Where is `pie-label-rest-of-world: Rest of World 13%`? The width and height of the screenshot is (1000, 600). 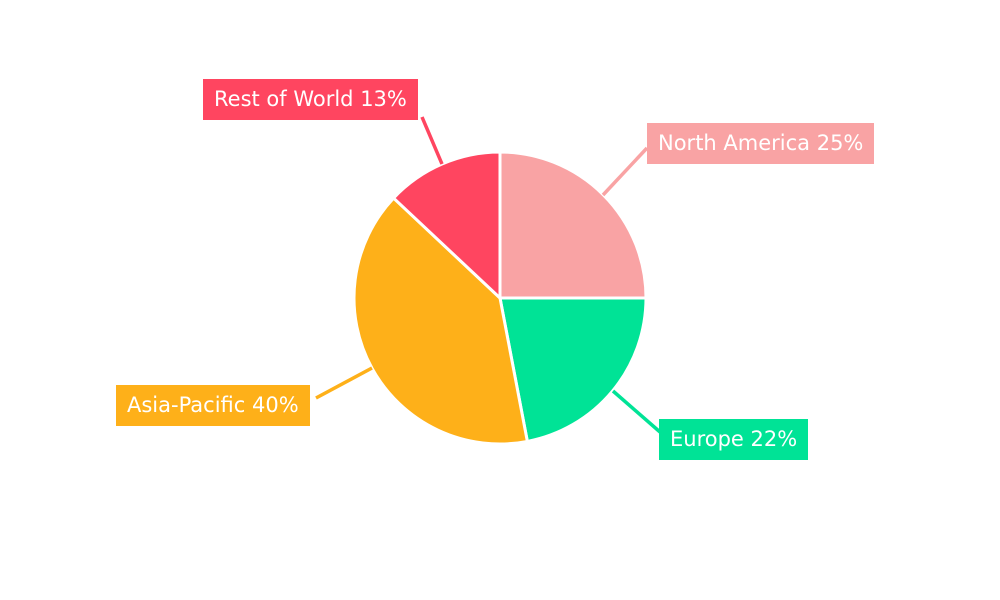
pie-label-rest-of-world: Rest of World 13% is located at coordinates (310, 99).